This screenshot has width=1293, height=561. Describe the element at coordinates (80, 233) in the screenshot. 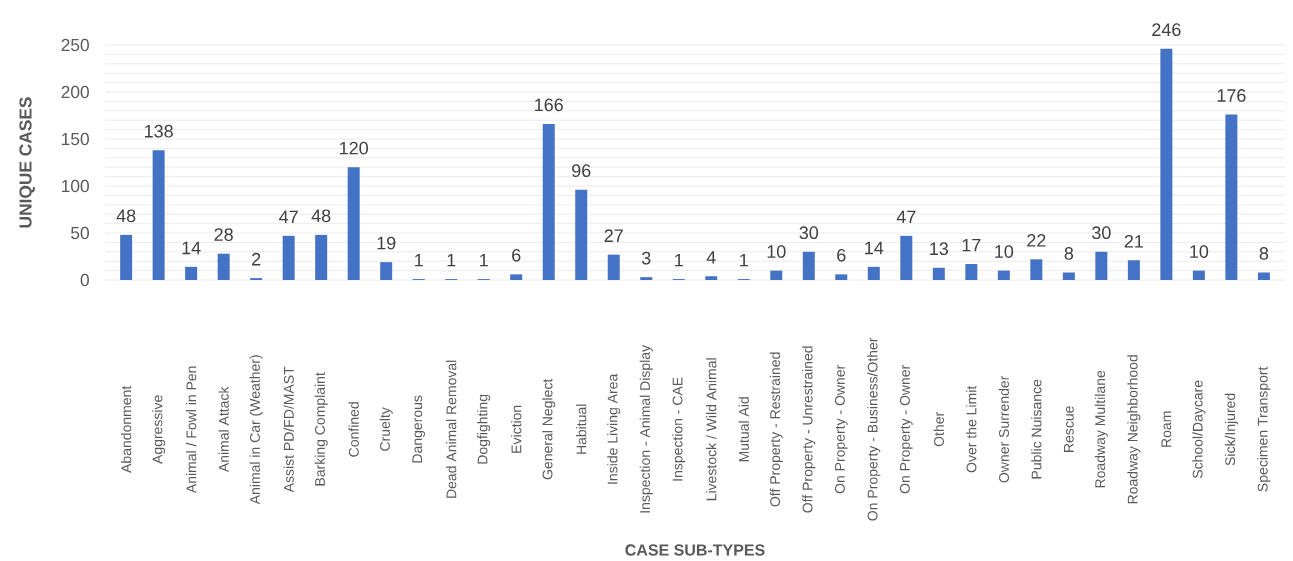

I see `y-tick-label: 50` at that location.